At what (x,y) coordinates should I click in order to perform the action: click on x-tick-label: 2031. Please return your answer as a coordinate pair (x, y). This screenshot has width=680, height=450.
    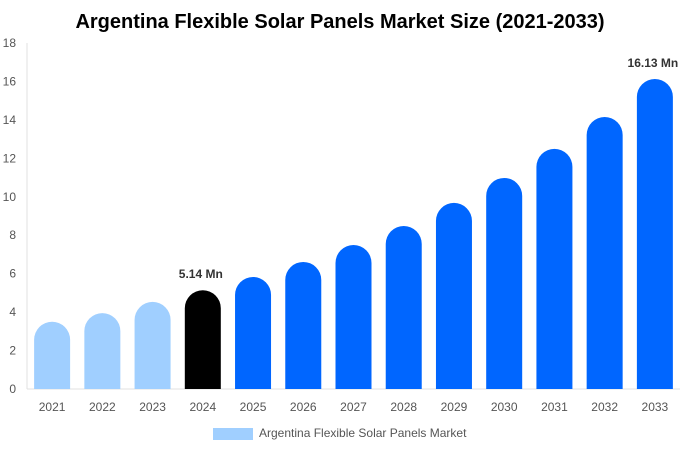
    Looking at the image, I should click on (554, 407).